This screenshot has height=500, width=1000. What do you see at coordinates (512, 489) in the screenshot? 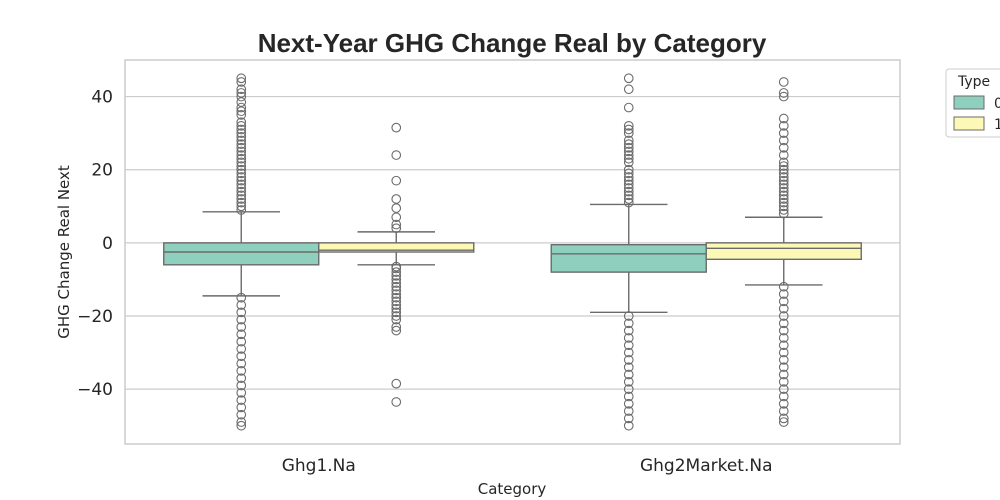
I see `x-axis-label: Category` at bounding box center [512, 489].